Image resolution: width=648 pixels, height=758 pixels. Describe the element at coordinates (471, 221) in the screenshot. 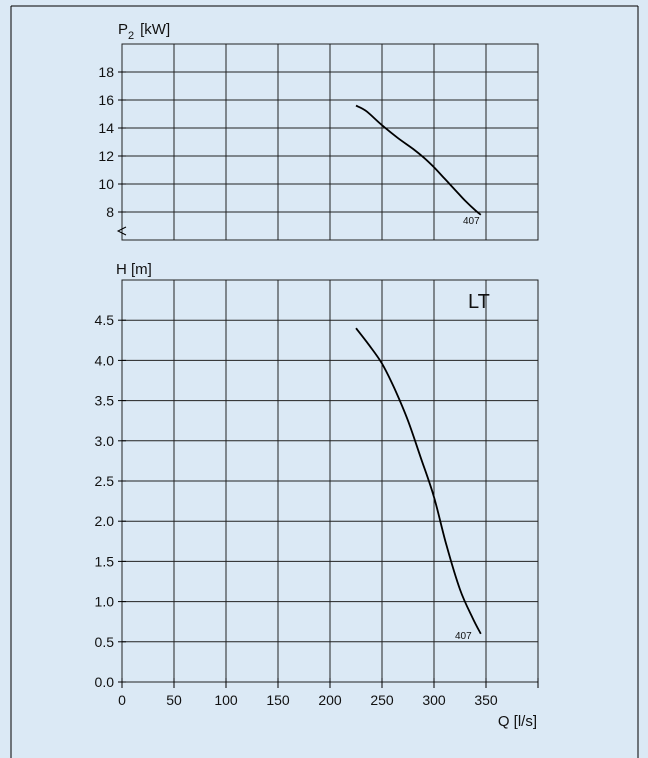

I see `power-curve-label: 407` at that location.